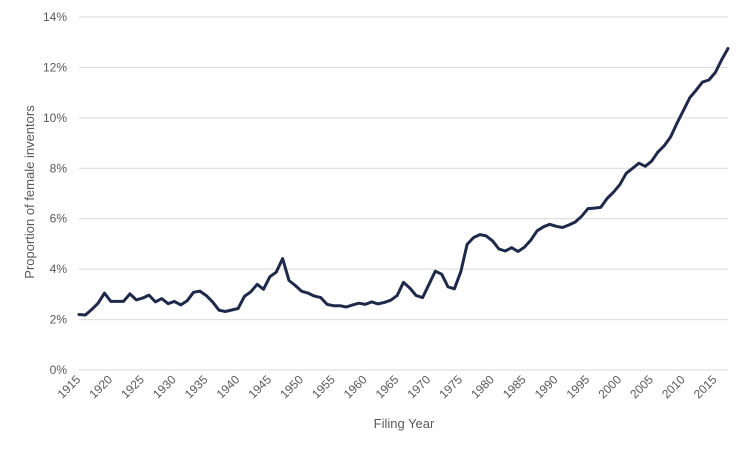 The width and height of the screenshot is (754, 452). Describe the element at coordinates (514, 386) in the screenshot. I see `x-tick-label: 1985` at that location.